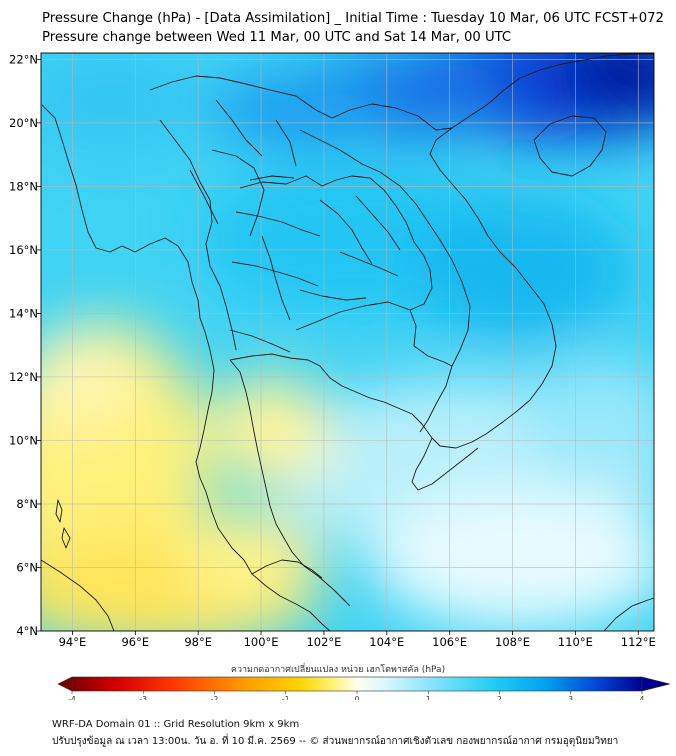 The height and width of the screenshot is (756, 676). What do you see at coordinates (25, 345) in the screenshot?
I see `lat-tick-labels: 22°N 20°N 18°N 16°N 14°N 12°N 10°N 8°N 6°N 4°N` at bounding box center [25, 345].